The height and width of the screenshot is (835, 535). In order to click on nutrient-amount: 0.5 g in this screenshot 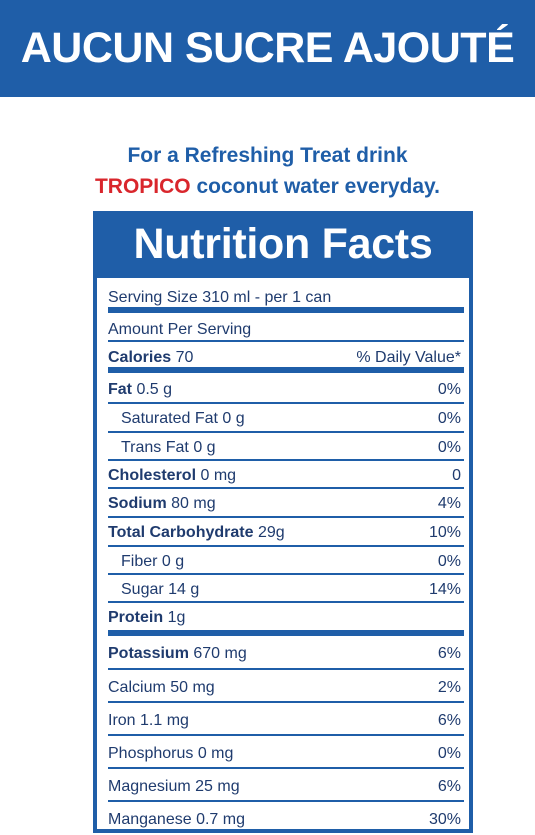, I will do `click(154, 389)`.